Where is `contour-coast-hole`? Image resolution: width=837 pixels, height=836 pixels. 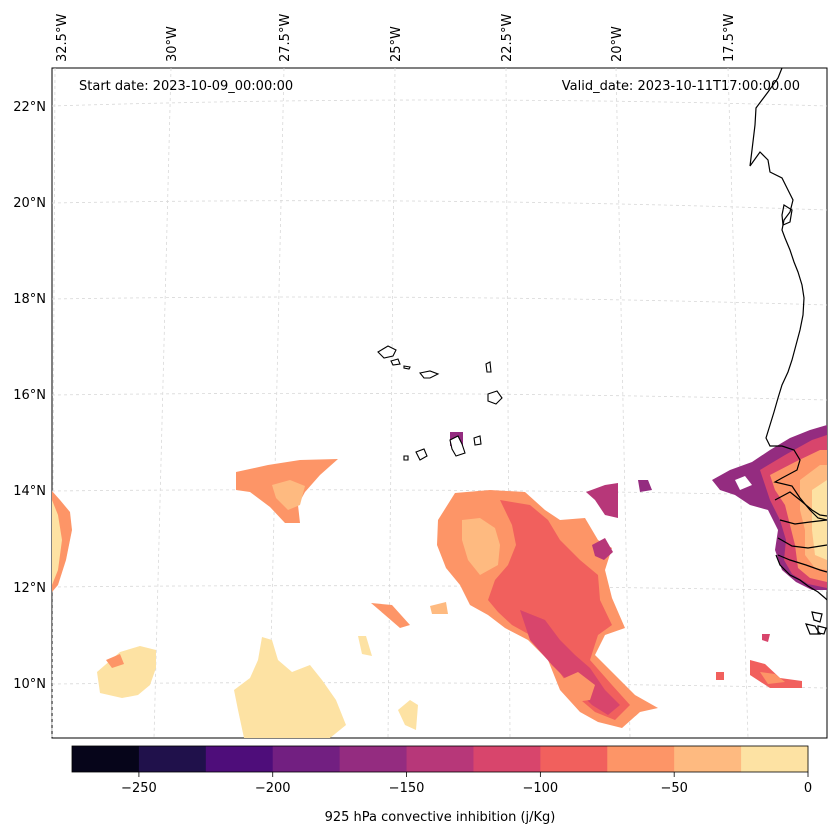 contour-coast-hole is located at coordinates (743, 483).